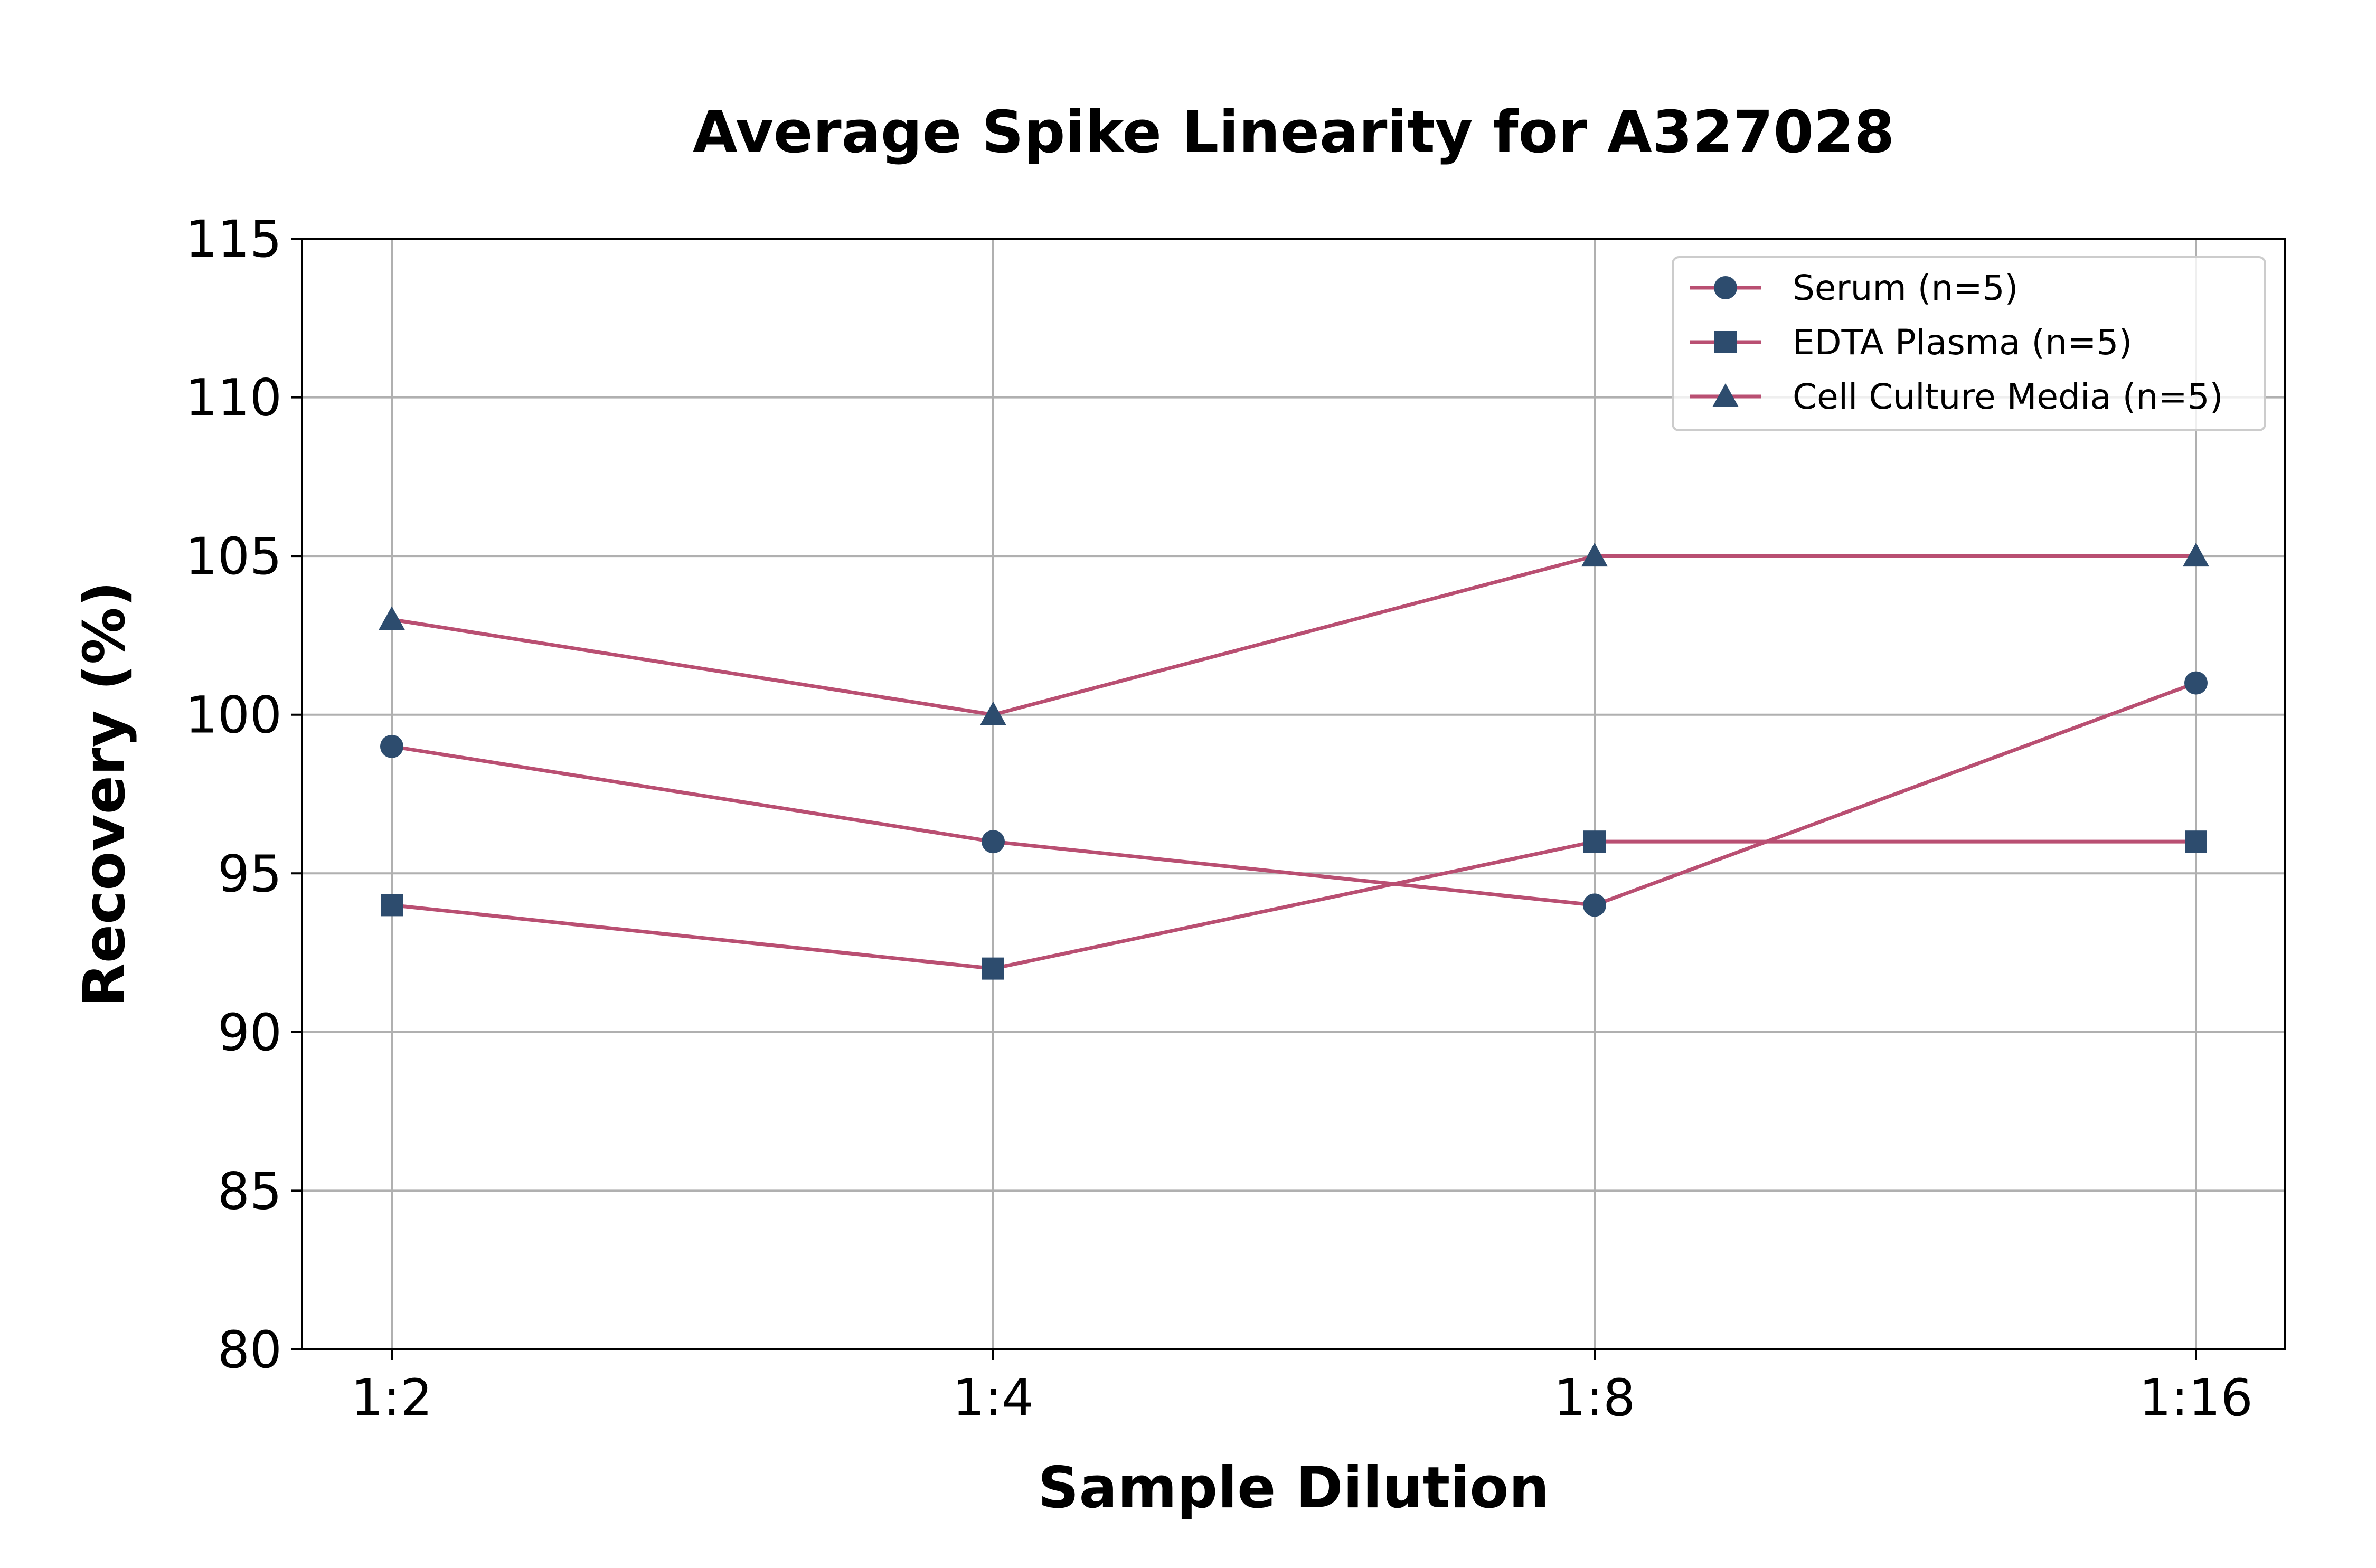 This screenshot has width=2376, height=1568. Describe the element at coordinates (994, 1398) in the screenshot. I see `x-tick-label: 1:4` at that location.